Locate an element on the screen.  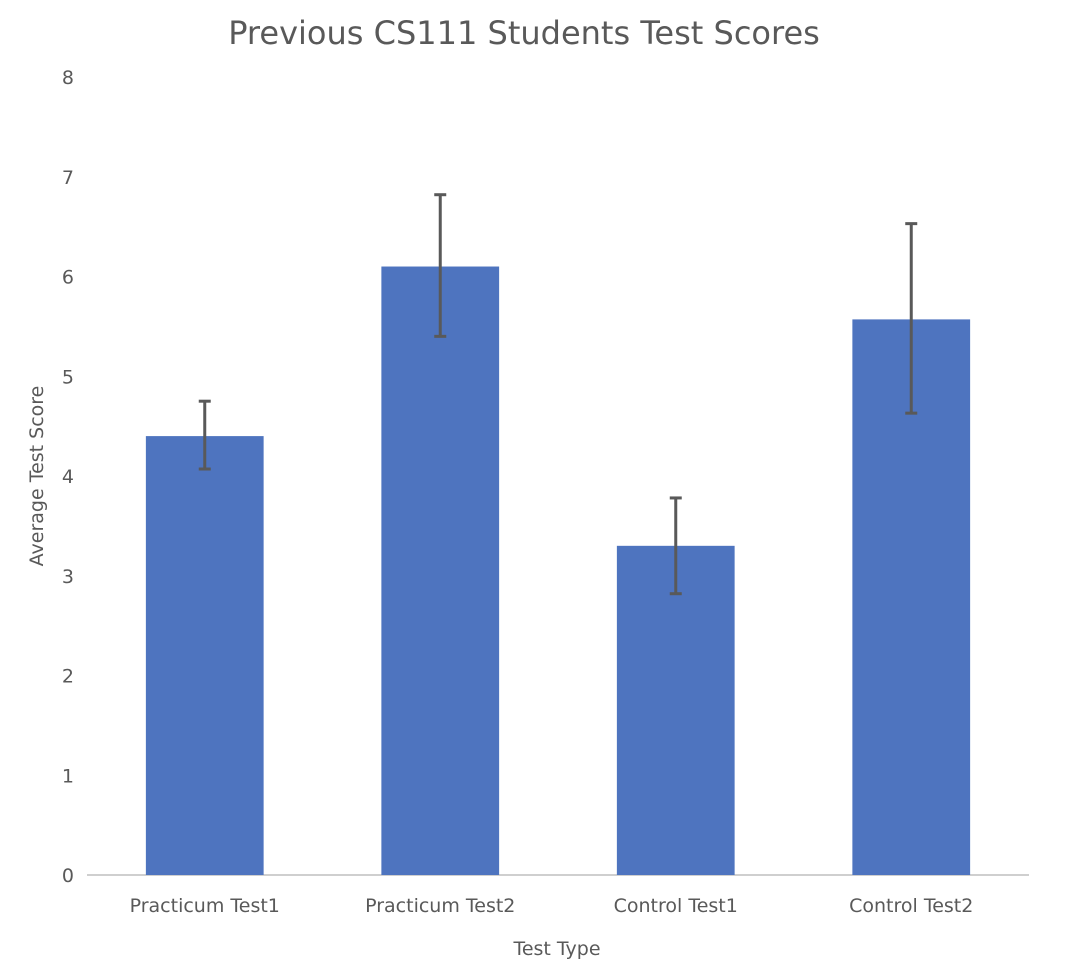
y-tick-label: 3 is located at coordinates (68, 577).